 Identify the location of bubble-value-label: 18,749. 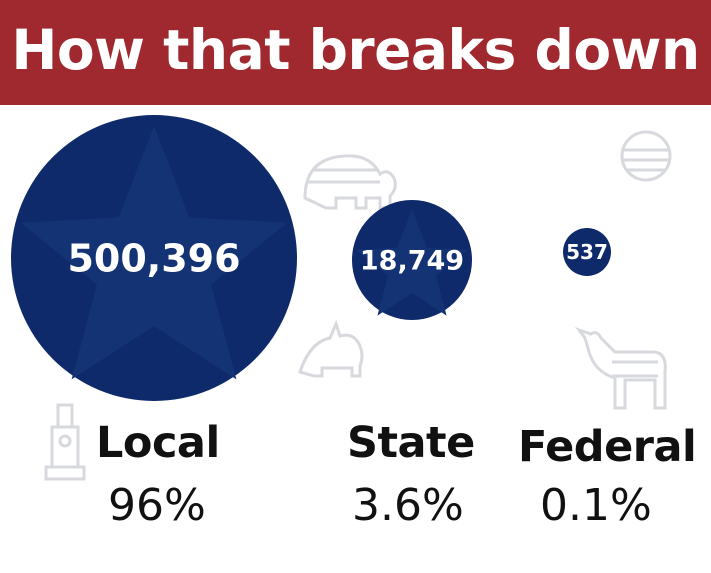
(412, 261).